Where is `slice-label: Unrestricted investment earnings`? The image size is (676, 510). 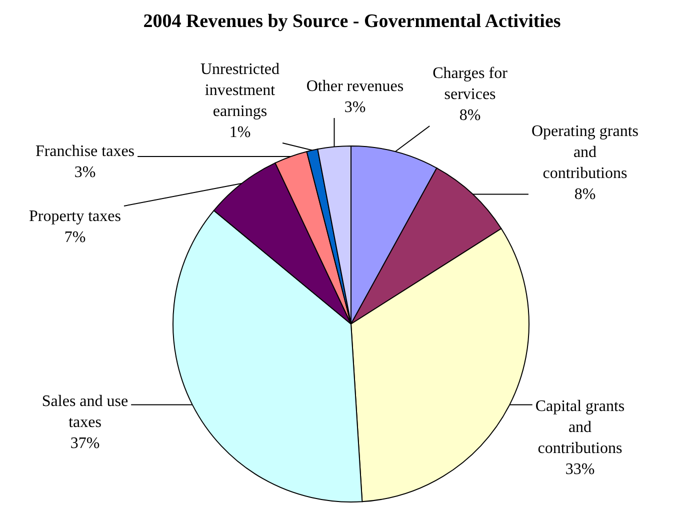 slice-label: Unrestricted investment earnings is located at coordinates (240, 90).